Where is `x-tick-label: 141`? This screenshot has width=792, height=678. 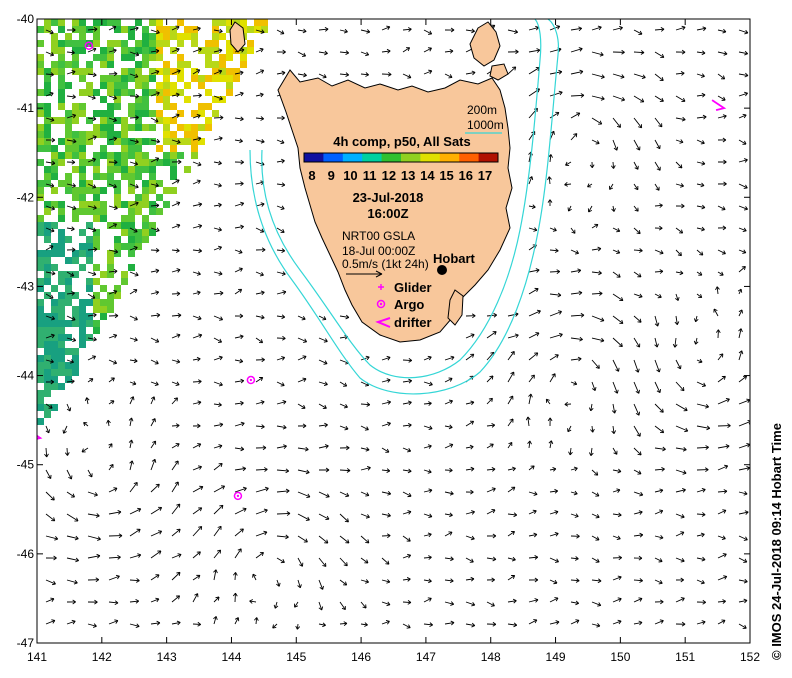
x-tick-label: 141 is located at coordinates (37, 657).